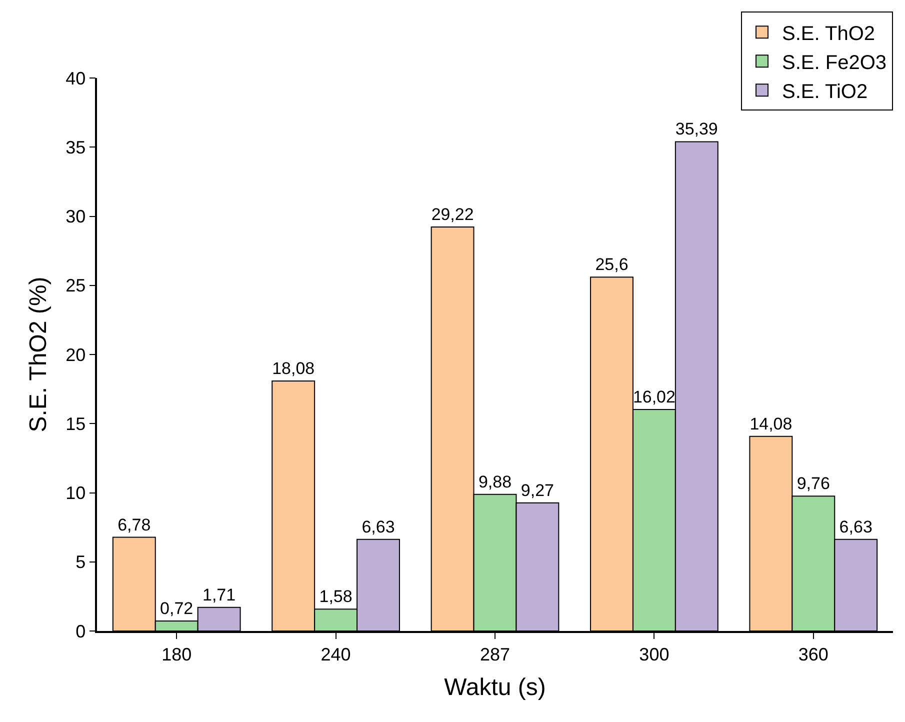 This screenshot has height=722, width=905. I want to click on x-tick-label: 240, so click(335, 654).